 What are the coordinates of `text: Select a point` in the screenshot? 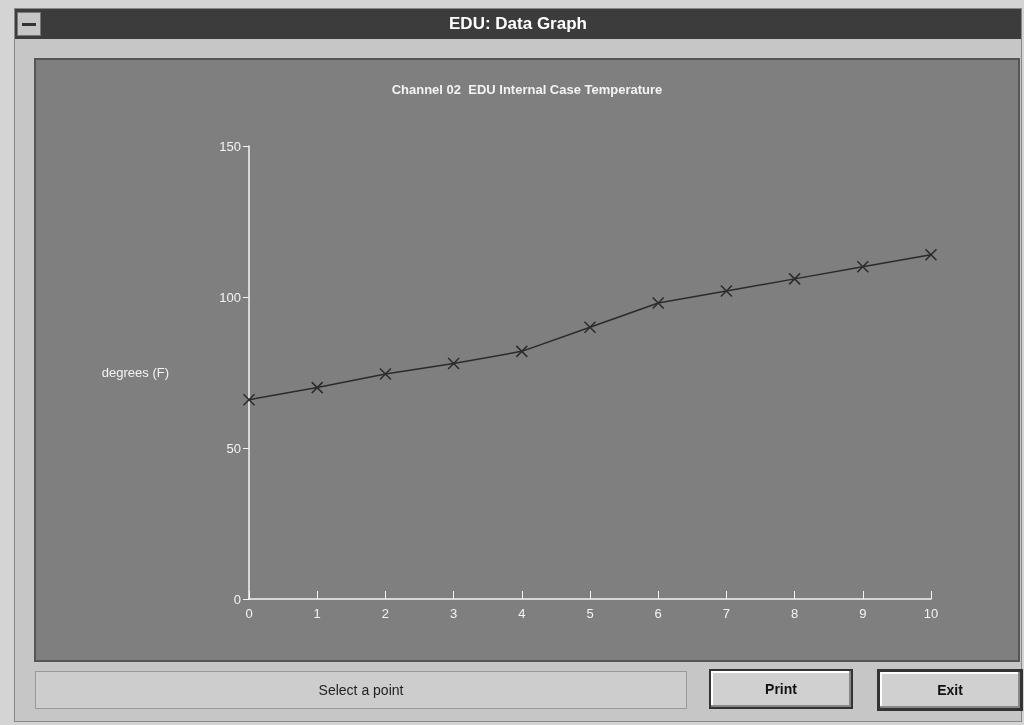 It's located at (361, 690).